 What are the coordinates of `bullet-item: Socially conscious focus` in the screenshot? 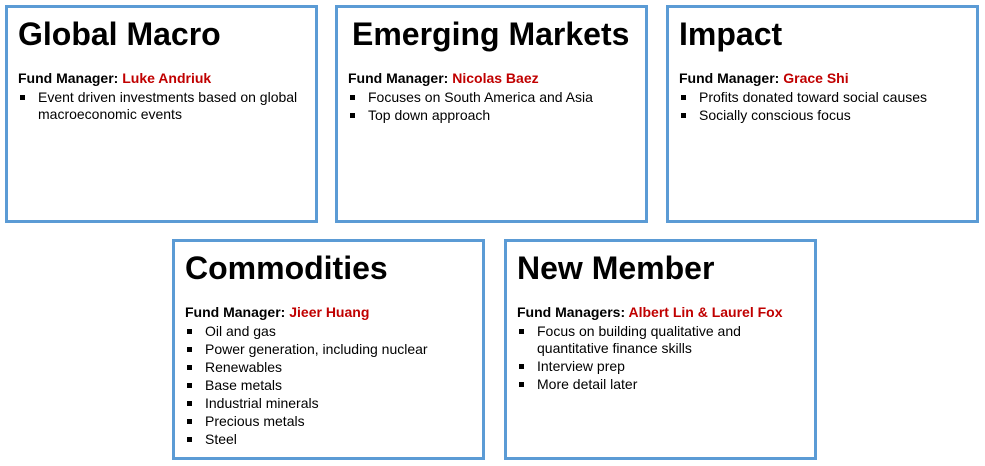 It's located at (823, 115).